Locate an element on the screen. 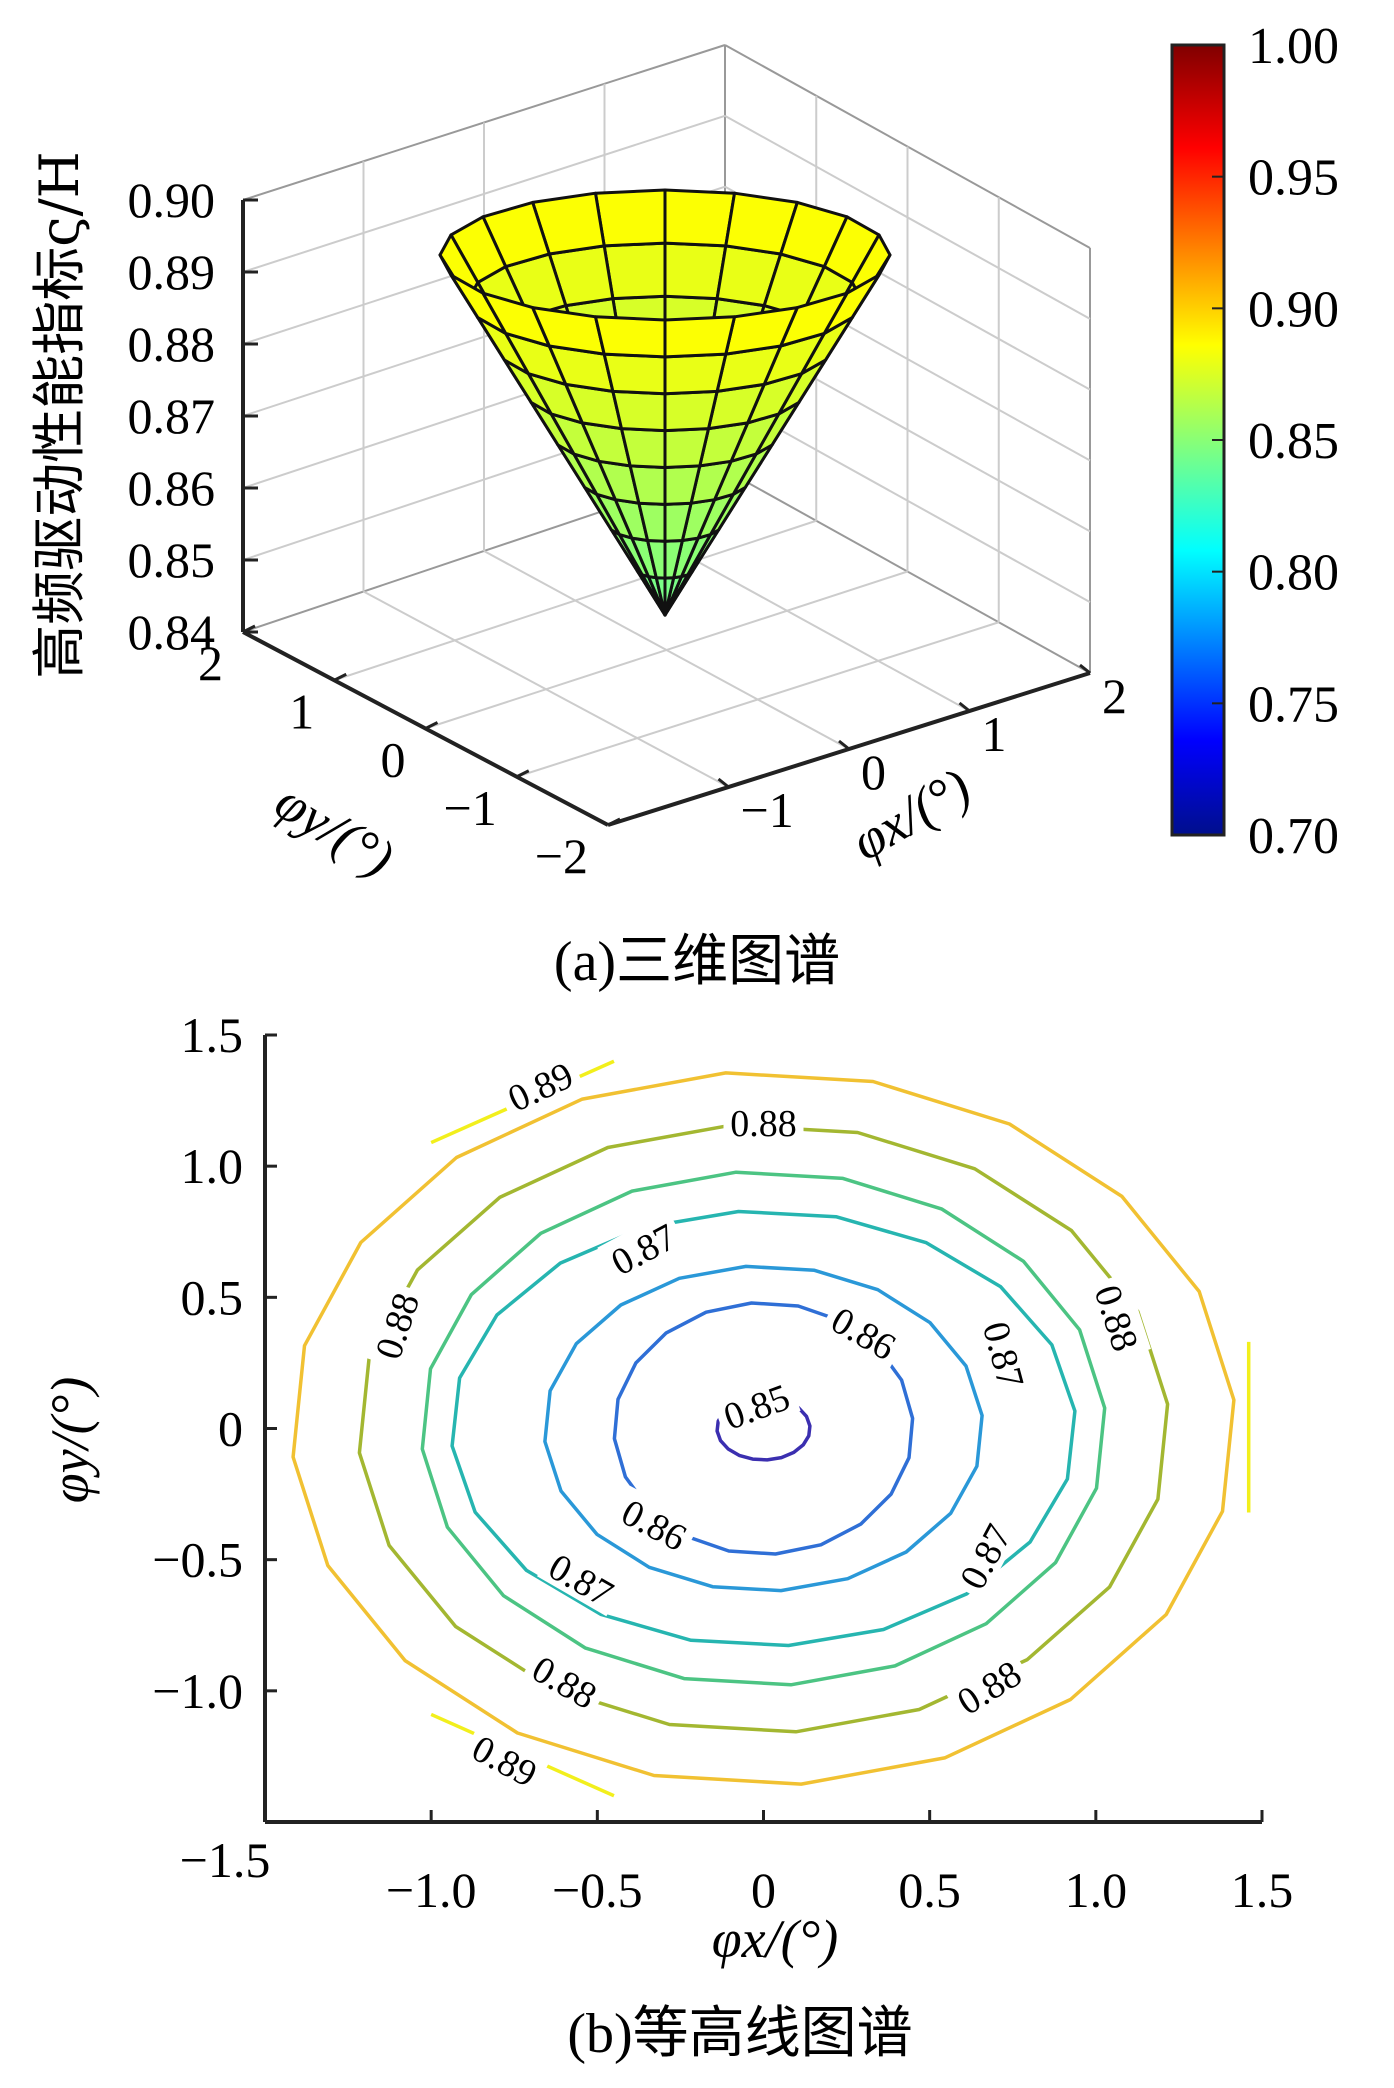 The image size is (1394, 2088). x-axis-ticks-3d: −1 0 1 2 is located at coordinates (922, 750).